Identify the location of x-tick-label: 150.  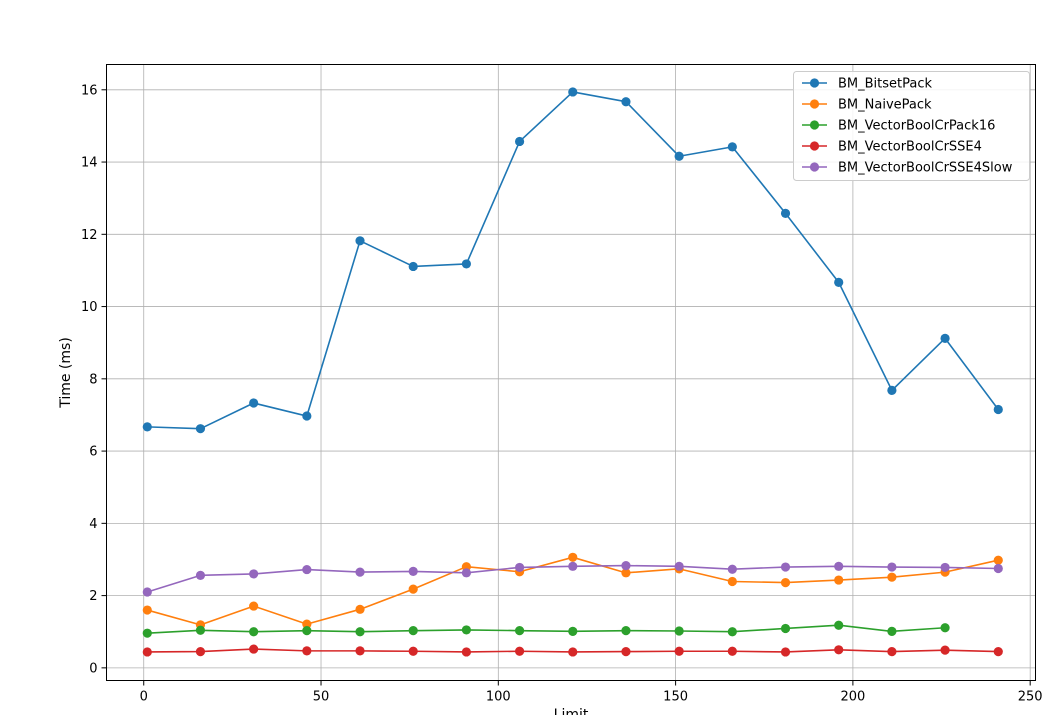
(675, 697).